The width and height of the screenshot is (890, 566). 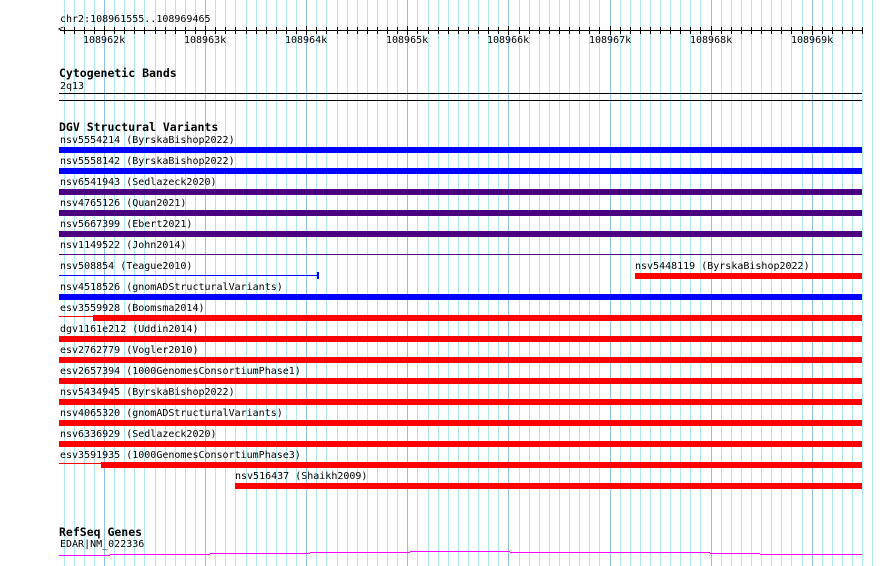 What do you see at coordinates (104, 40) in the screenshot?
I see `ruler-tick-label: 108962k` at bounding box center [104, 40].